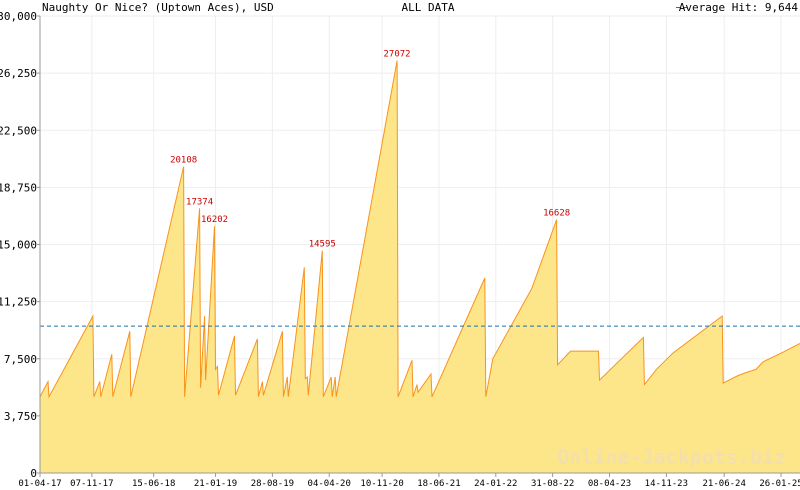 The height and width of the screenshot is (490, 800). Describe the element at coordinates (18, 245) in the screenshot. I see `y-tick-label: 15,000` at that location.